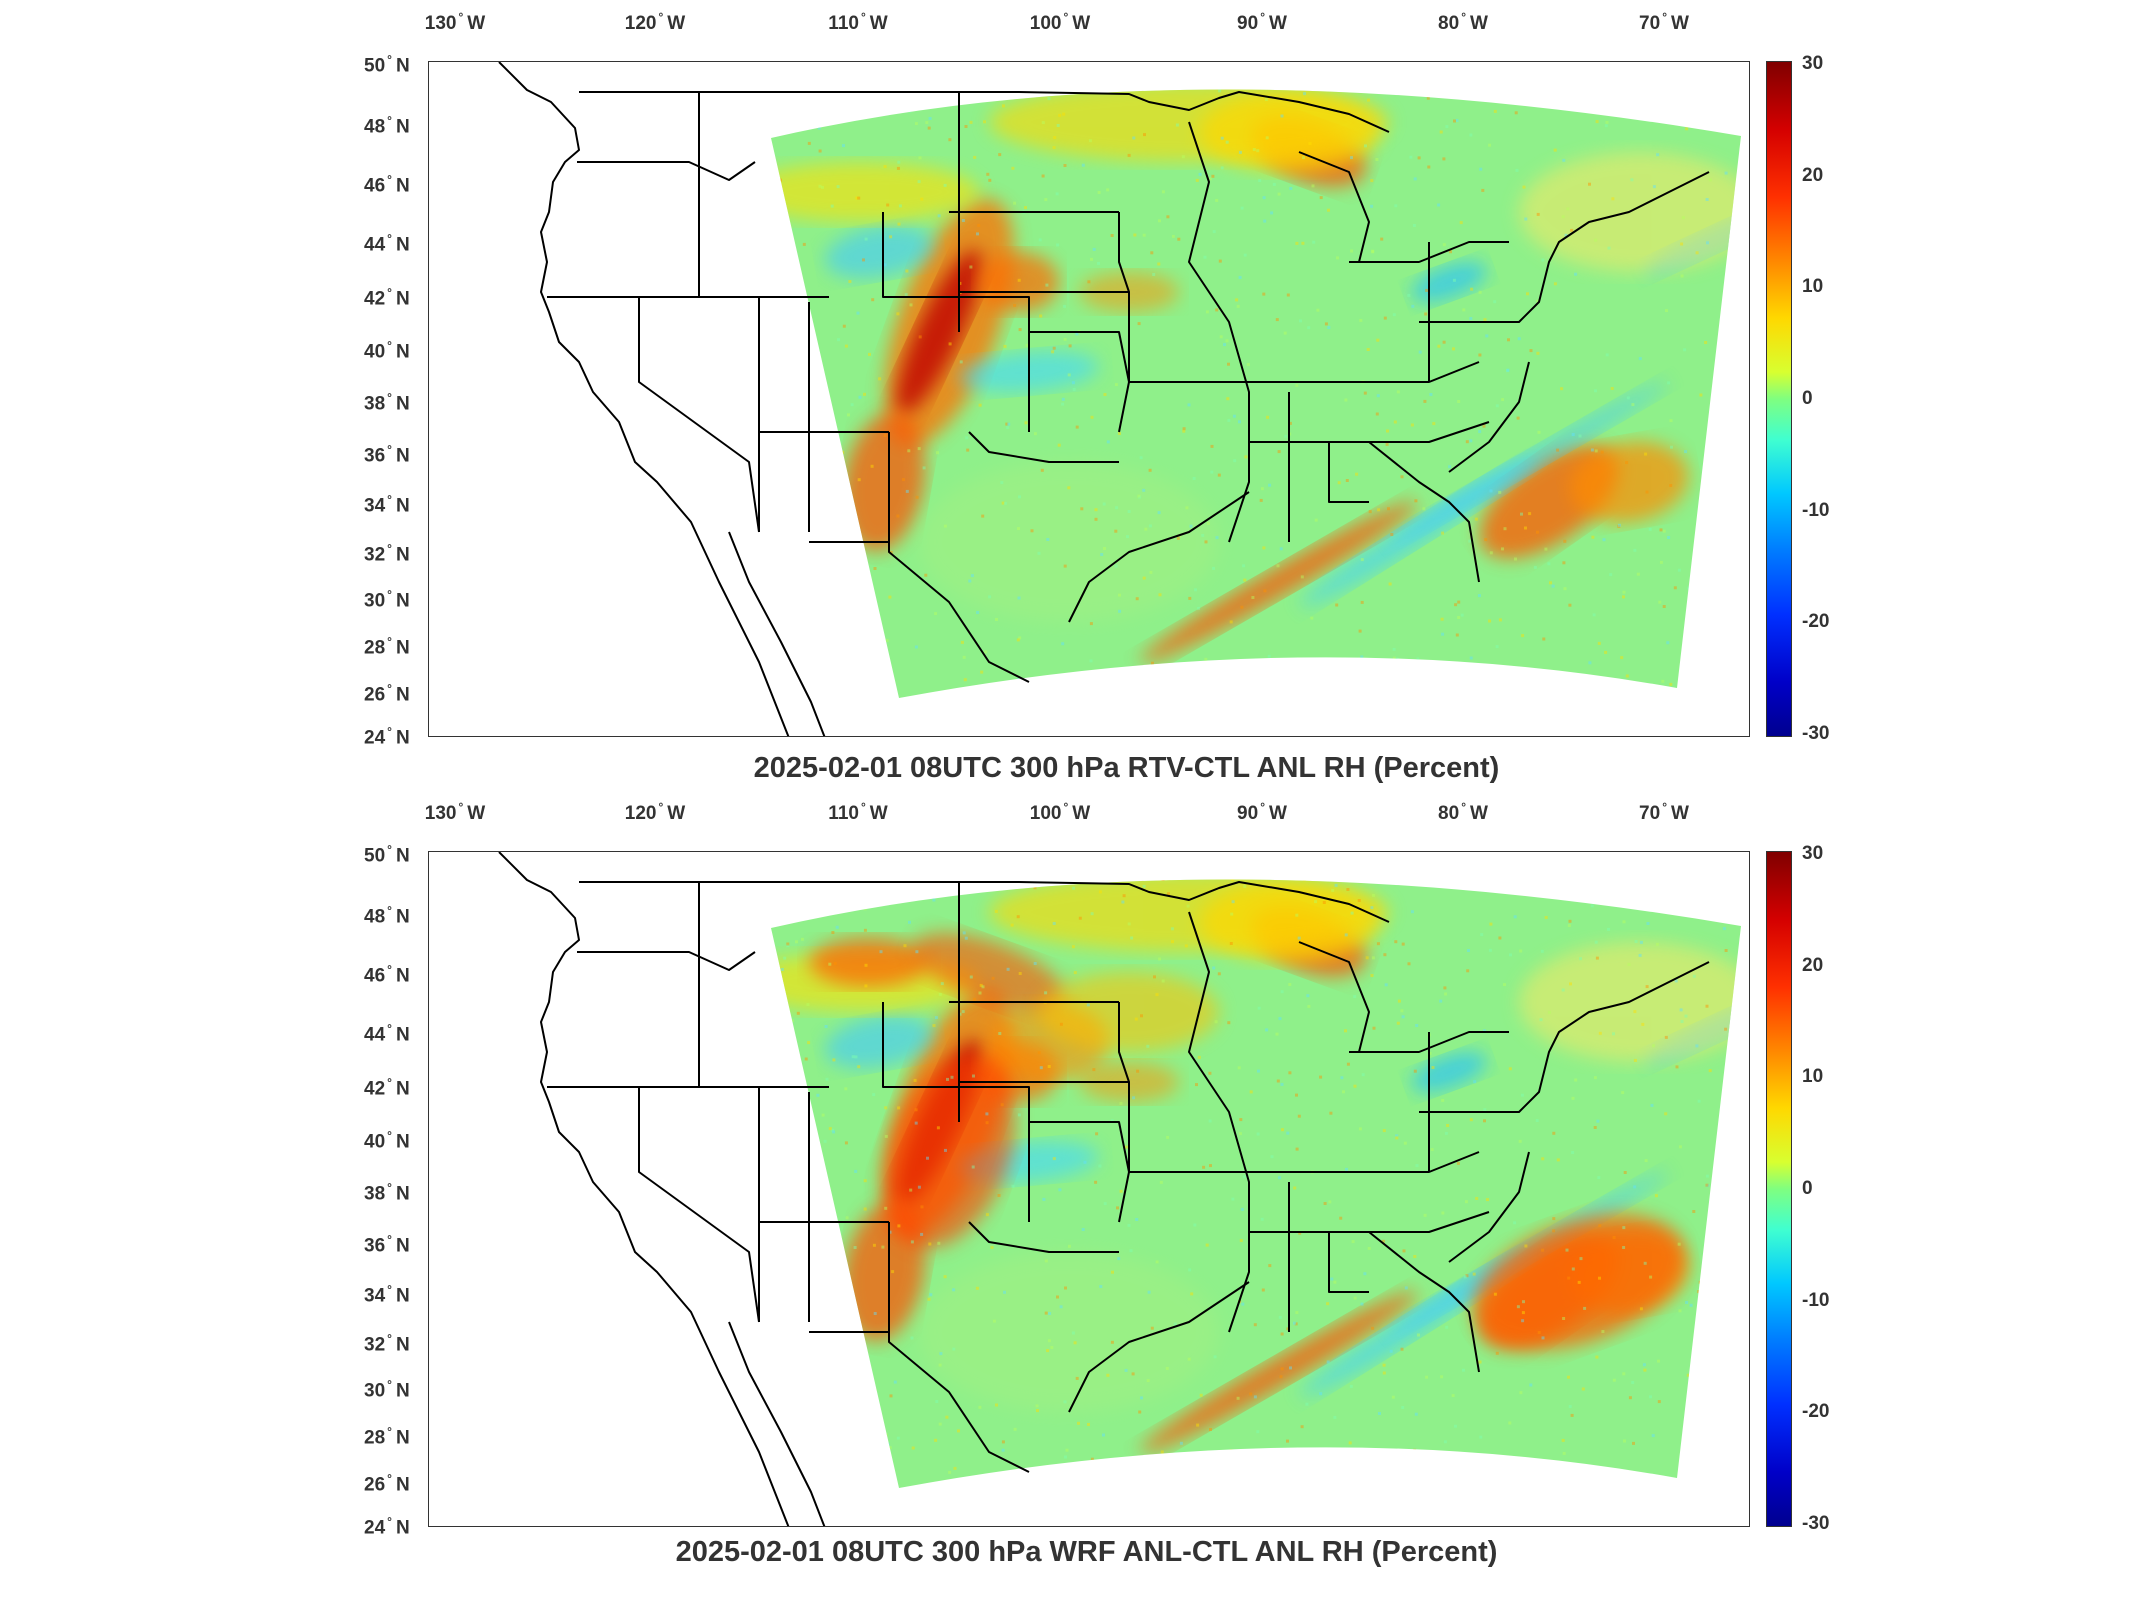 Image resolution: width=2133 pixels, height=1600 pixels. What do you see at coordinates (1813, 287) in the screenshot?
I see `colorbar-tick-label: 10` at bounding box center [1813, 287].